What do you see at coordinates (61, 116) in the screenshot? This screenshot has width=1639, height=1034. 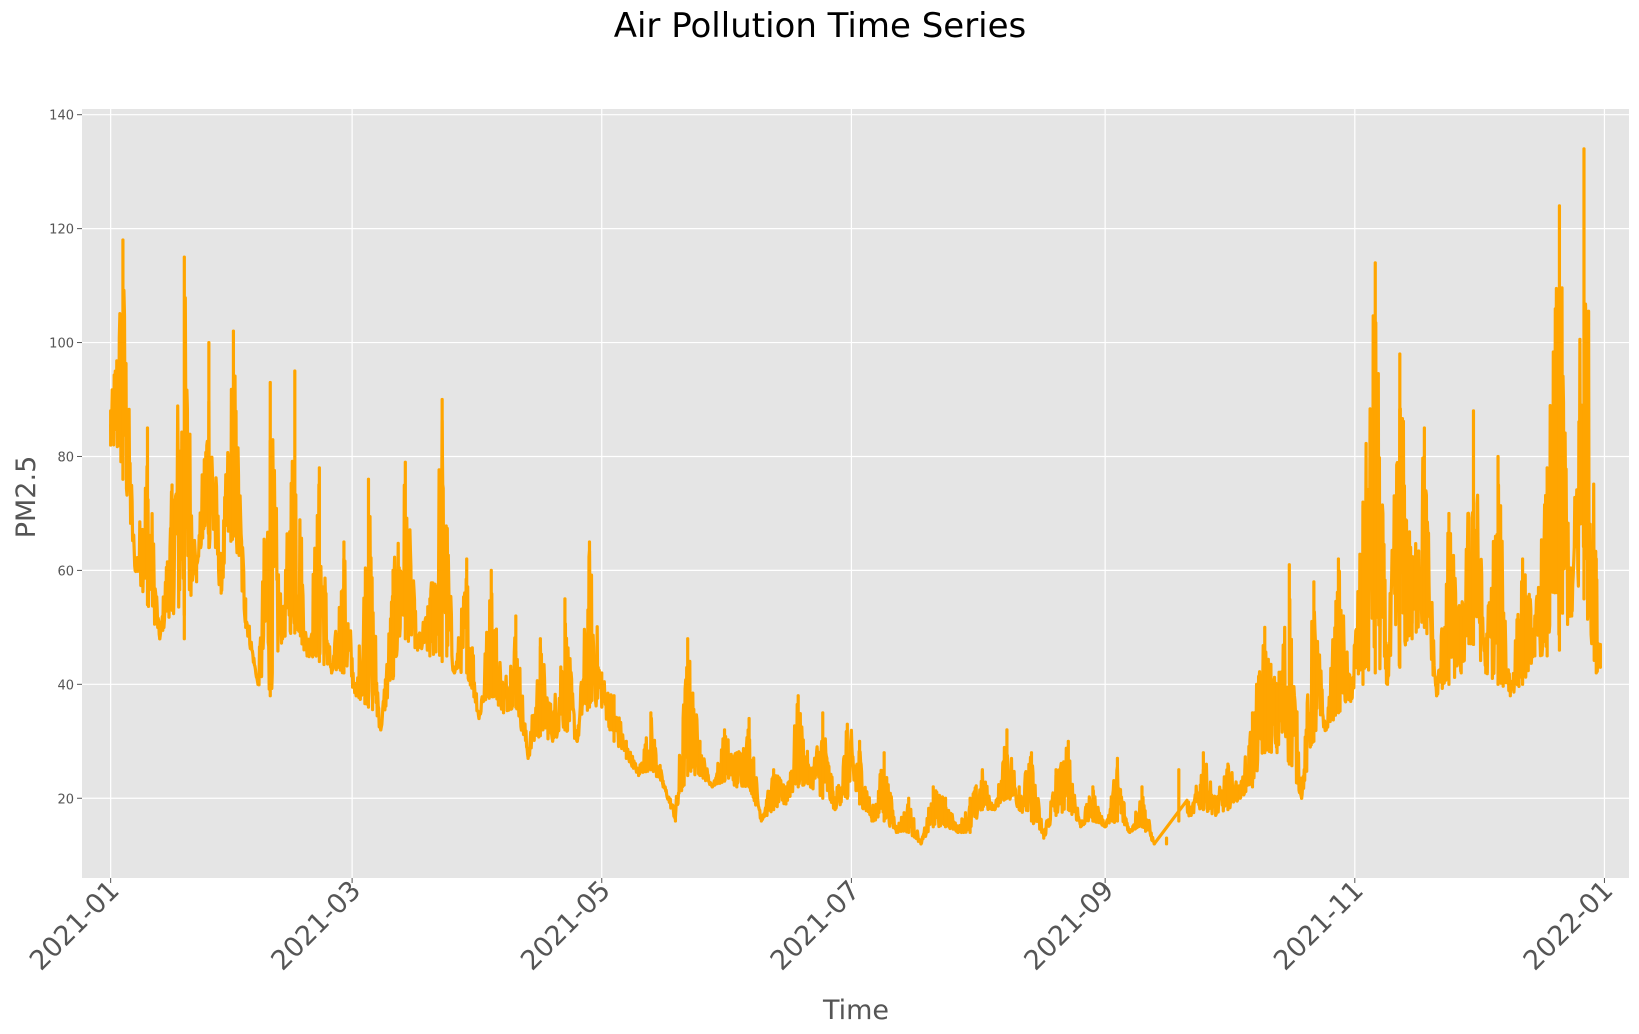 I see `y-tick-label: 140` at bounding box center [61, 116].